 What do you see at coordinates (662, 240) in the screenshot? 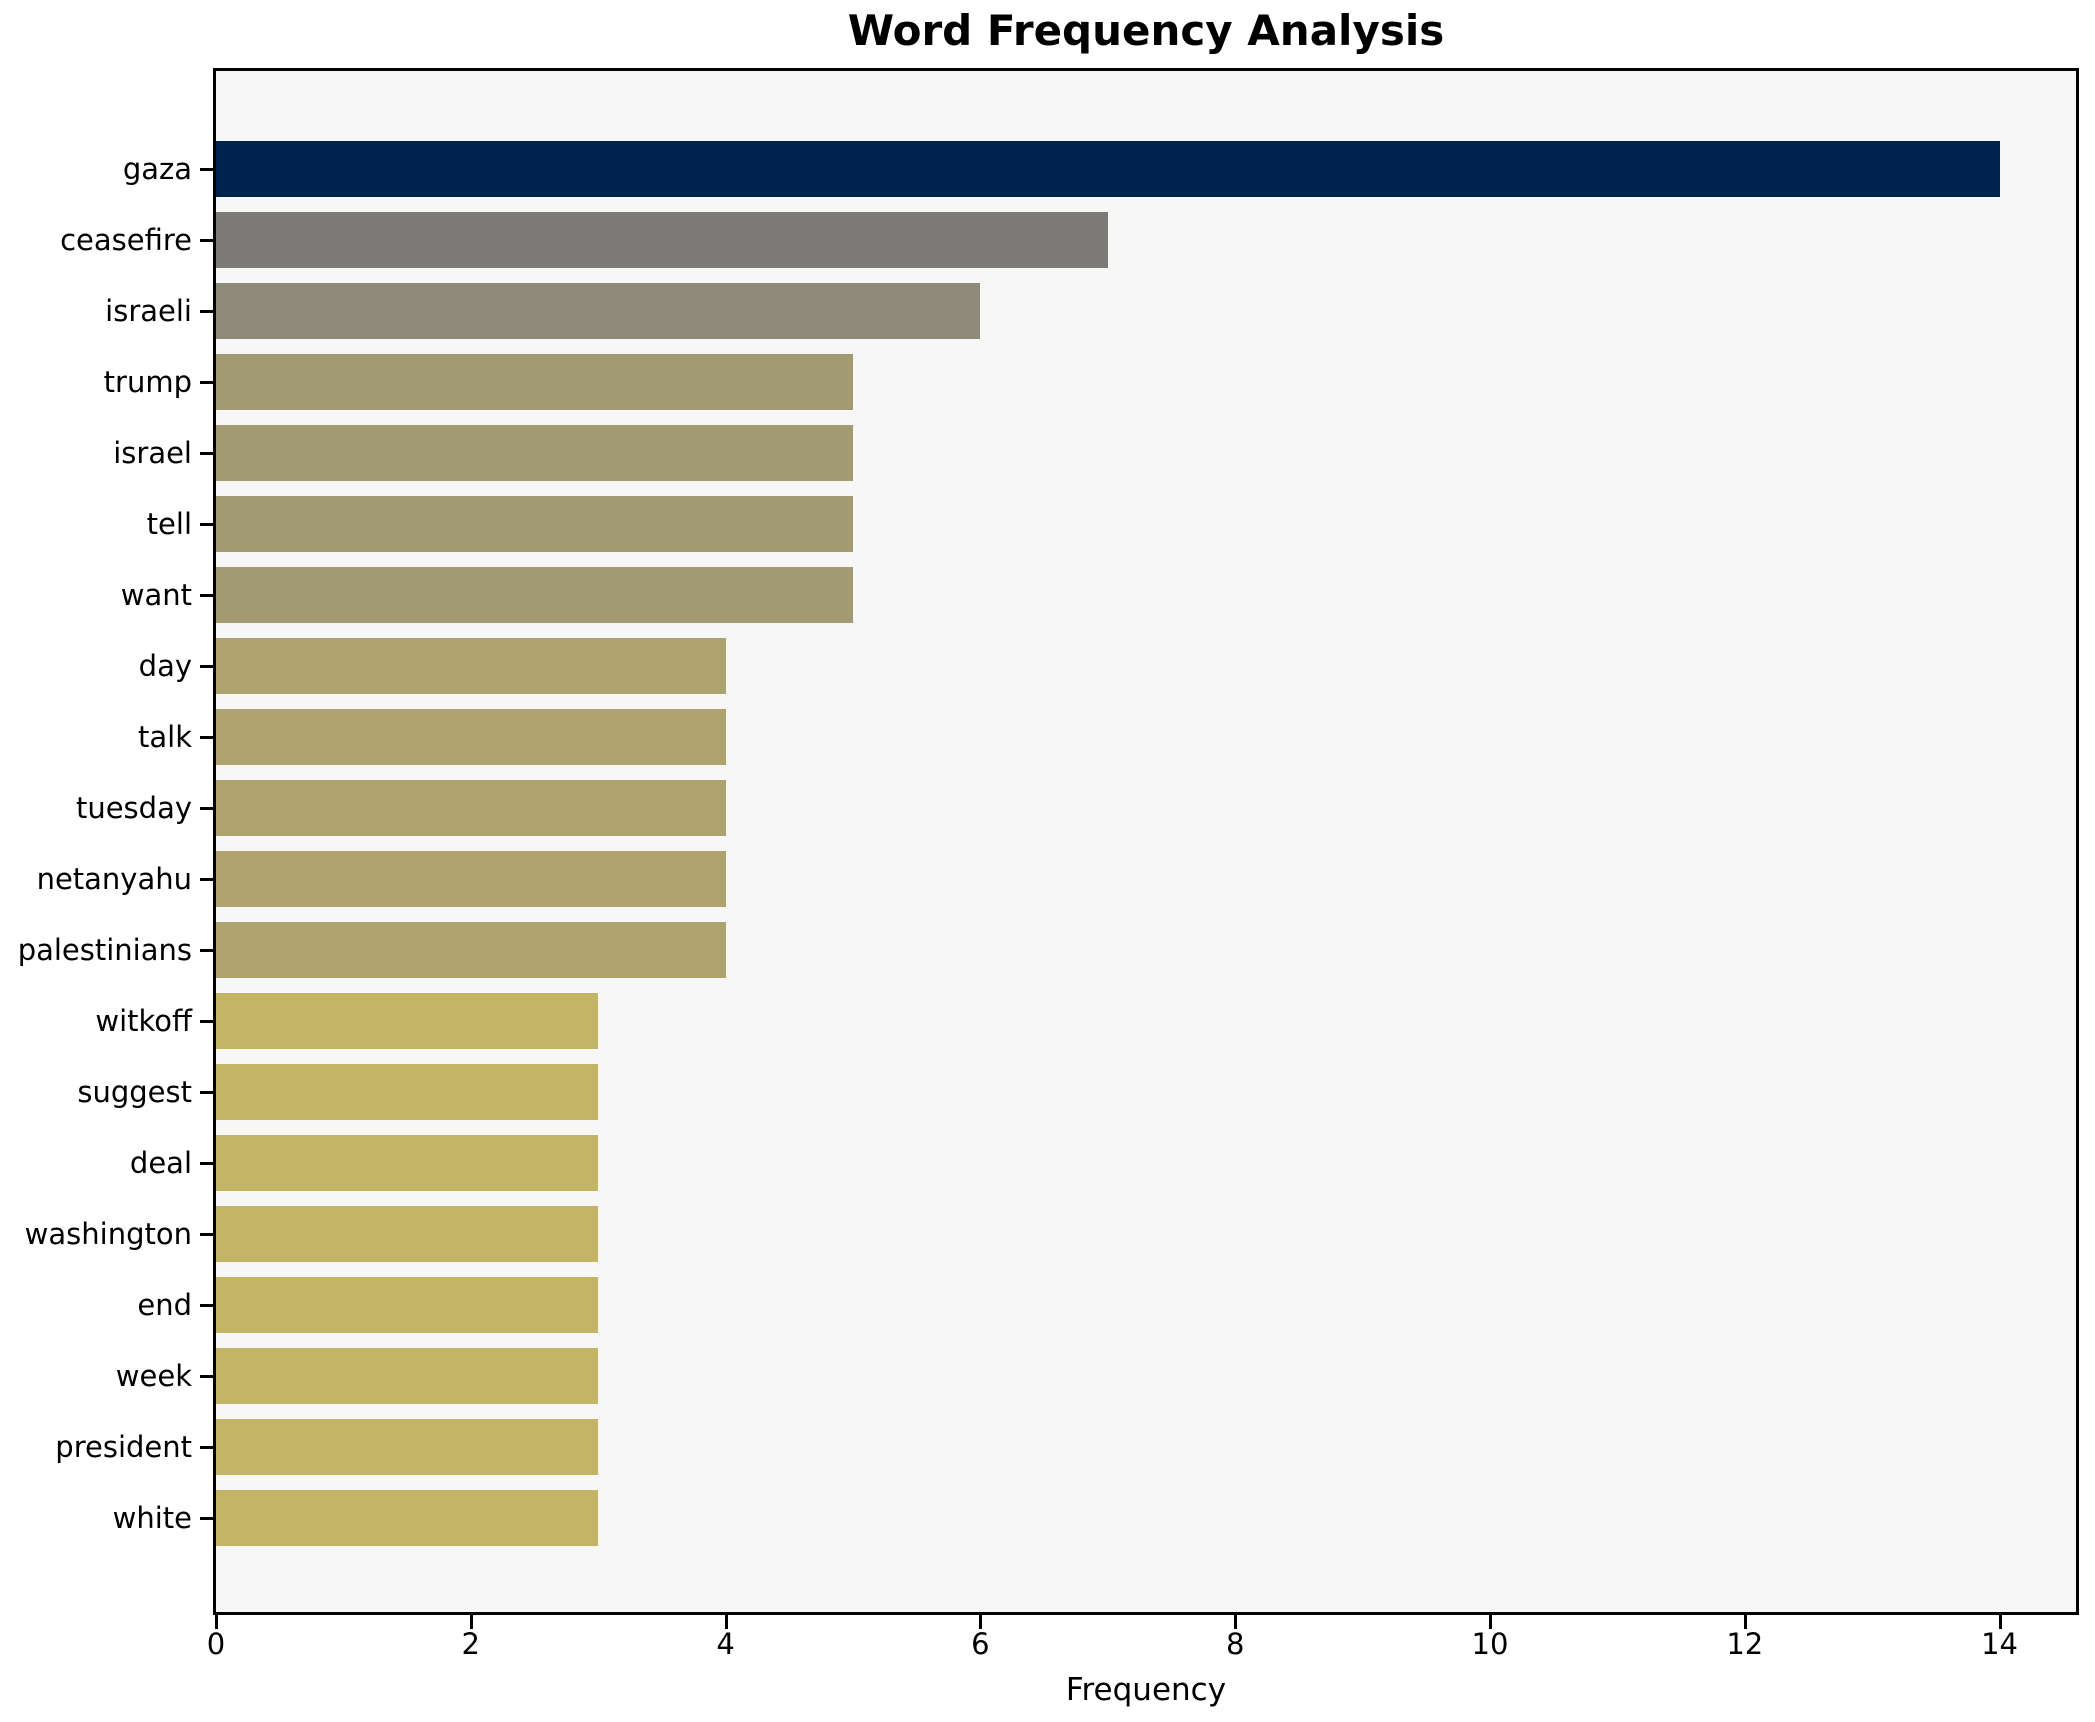
I see `bar-ceasefire` at bounding box center [662, 240].